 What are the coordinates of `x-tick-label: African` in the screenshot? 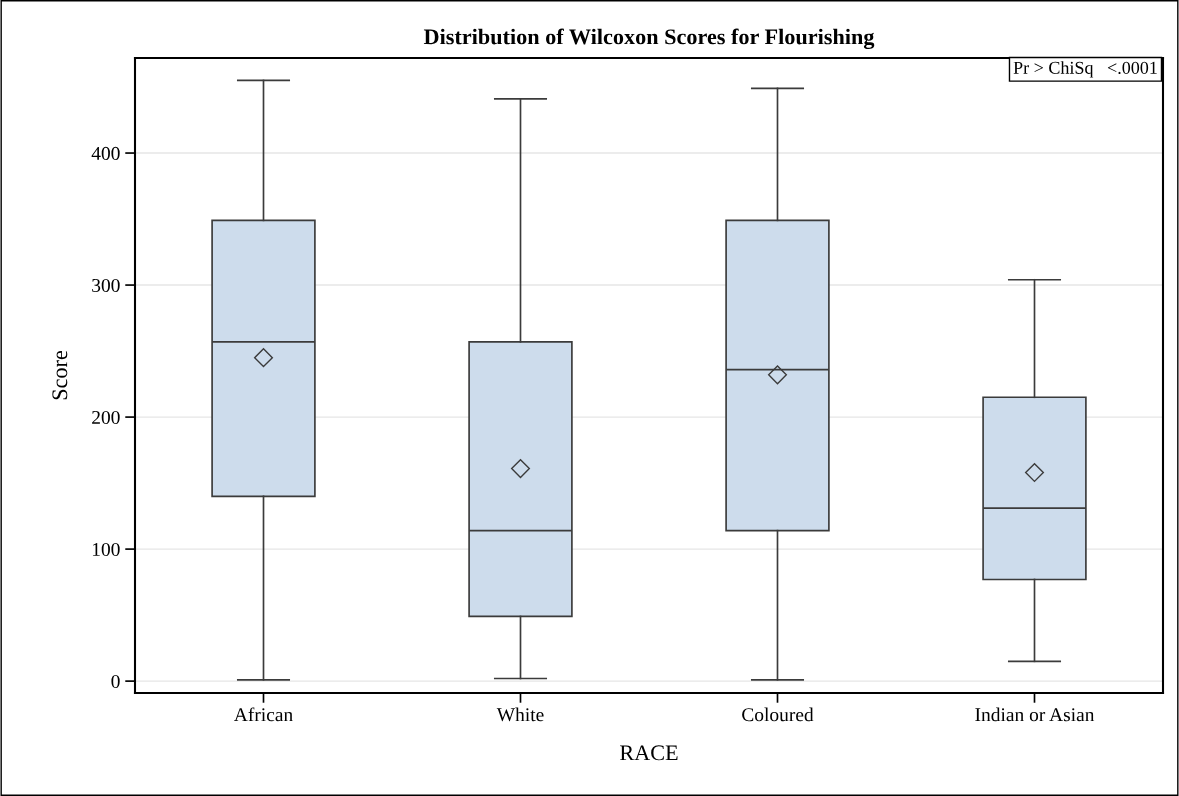 It's located at (263, 714).